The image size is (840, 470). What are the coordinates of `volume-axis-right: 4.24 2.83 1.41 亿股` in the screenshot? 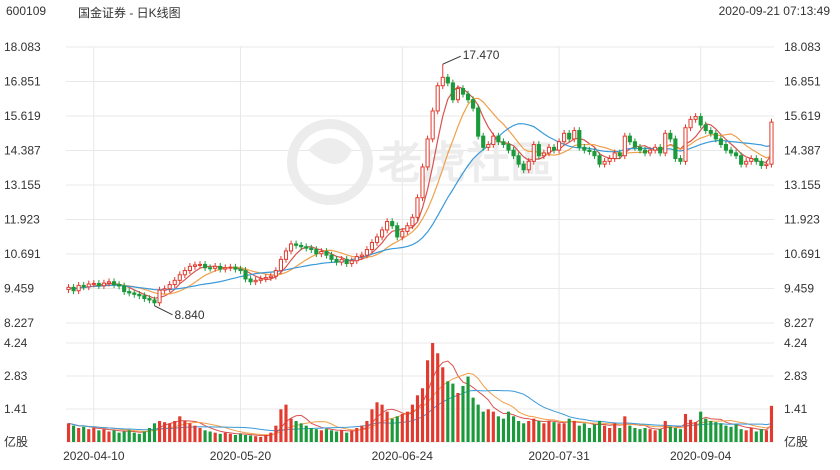 It's located at (796, 392).